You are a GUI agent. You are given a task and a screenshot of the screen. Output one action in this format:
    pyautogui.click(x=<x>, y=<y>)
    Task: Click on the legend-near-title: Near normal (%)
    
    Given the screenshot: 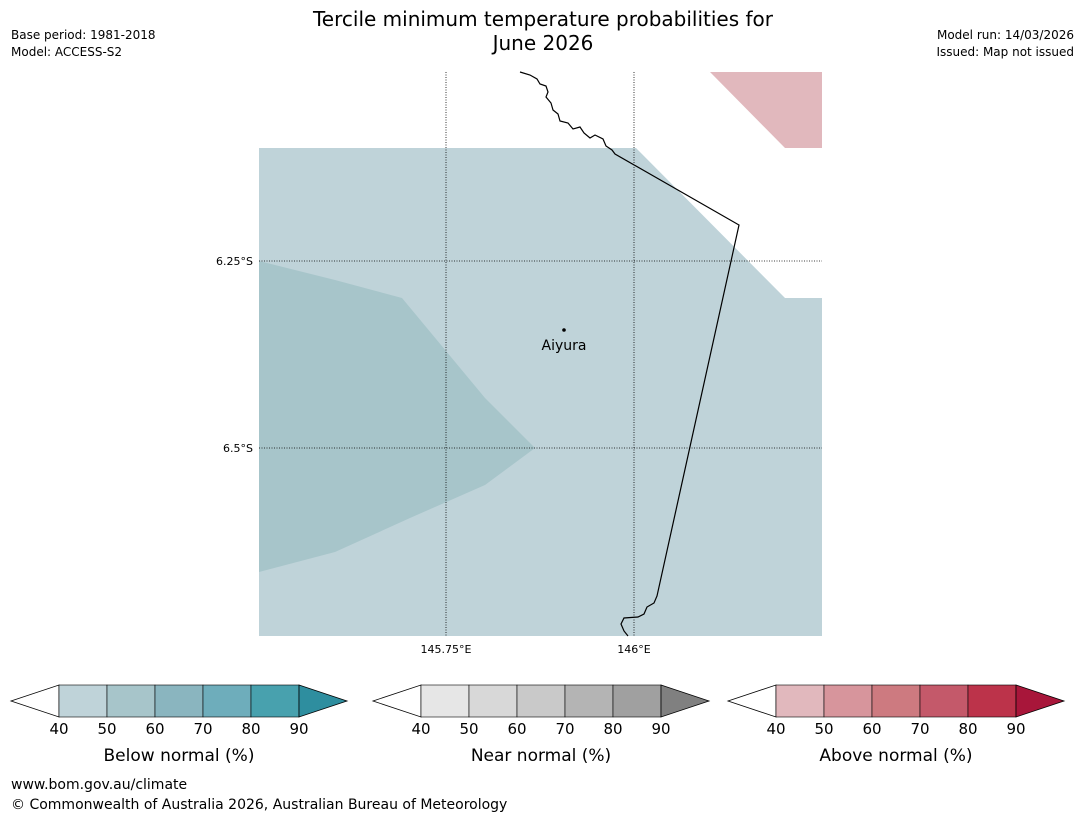 What is the action you would take?
    pyautogui.click(x=541, y=756)
    